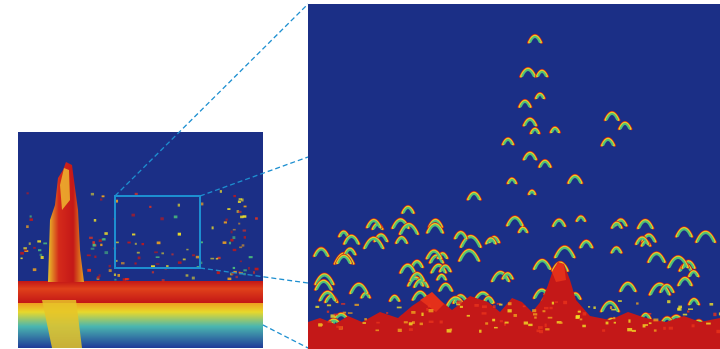 The image size is (720, 349). What do you see at coordinates (254, 176) in the screenshot?
I see `zoom-leader-line-top-right` at bounding box center [254, 176].